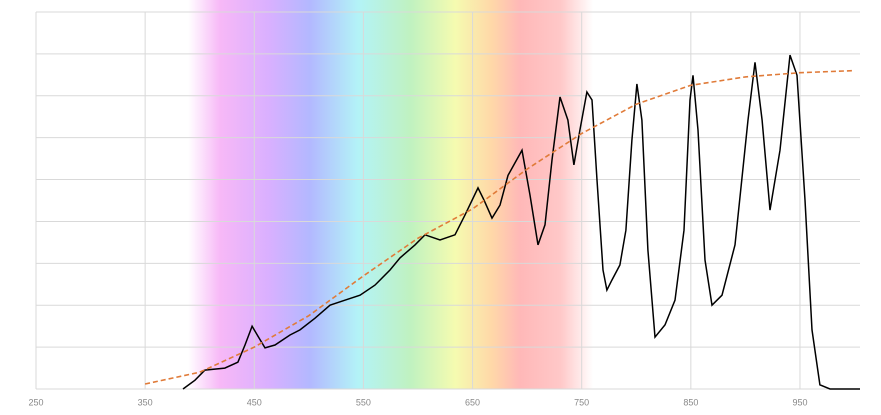 The image size is (881, 415). I want to click on x-tick-label: 250, so click(35, 402).